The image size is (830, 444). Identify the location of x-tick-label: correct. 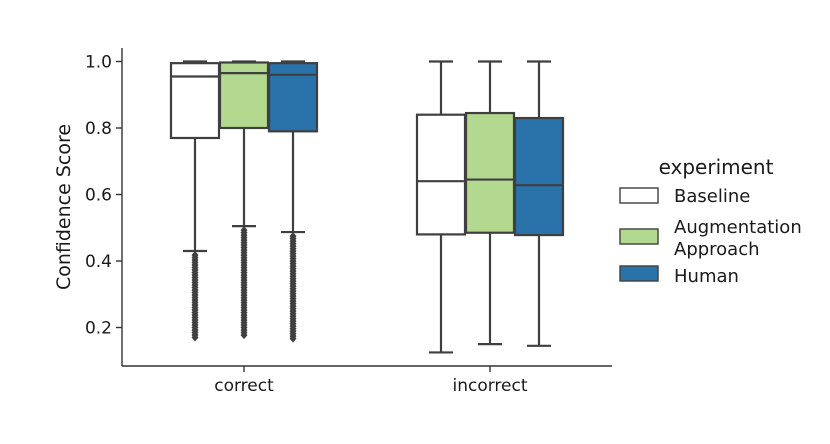
(244, 386).